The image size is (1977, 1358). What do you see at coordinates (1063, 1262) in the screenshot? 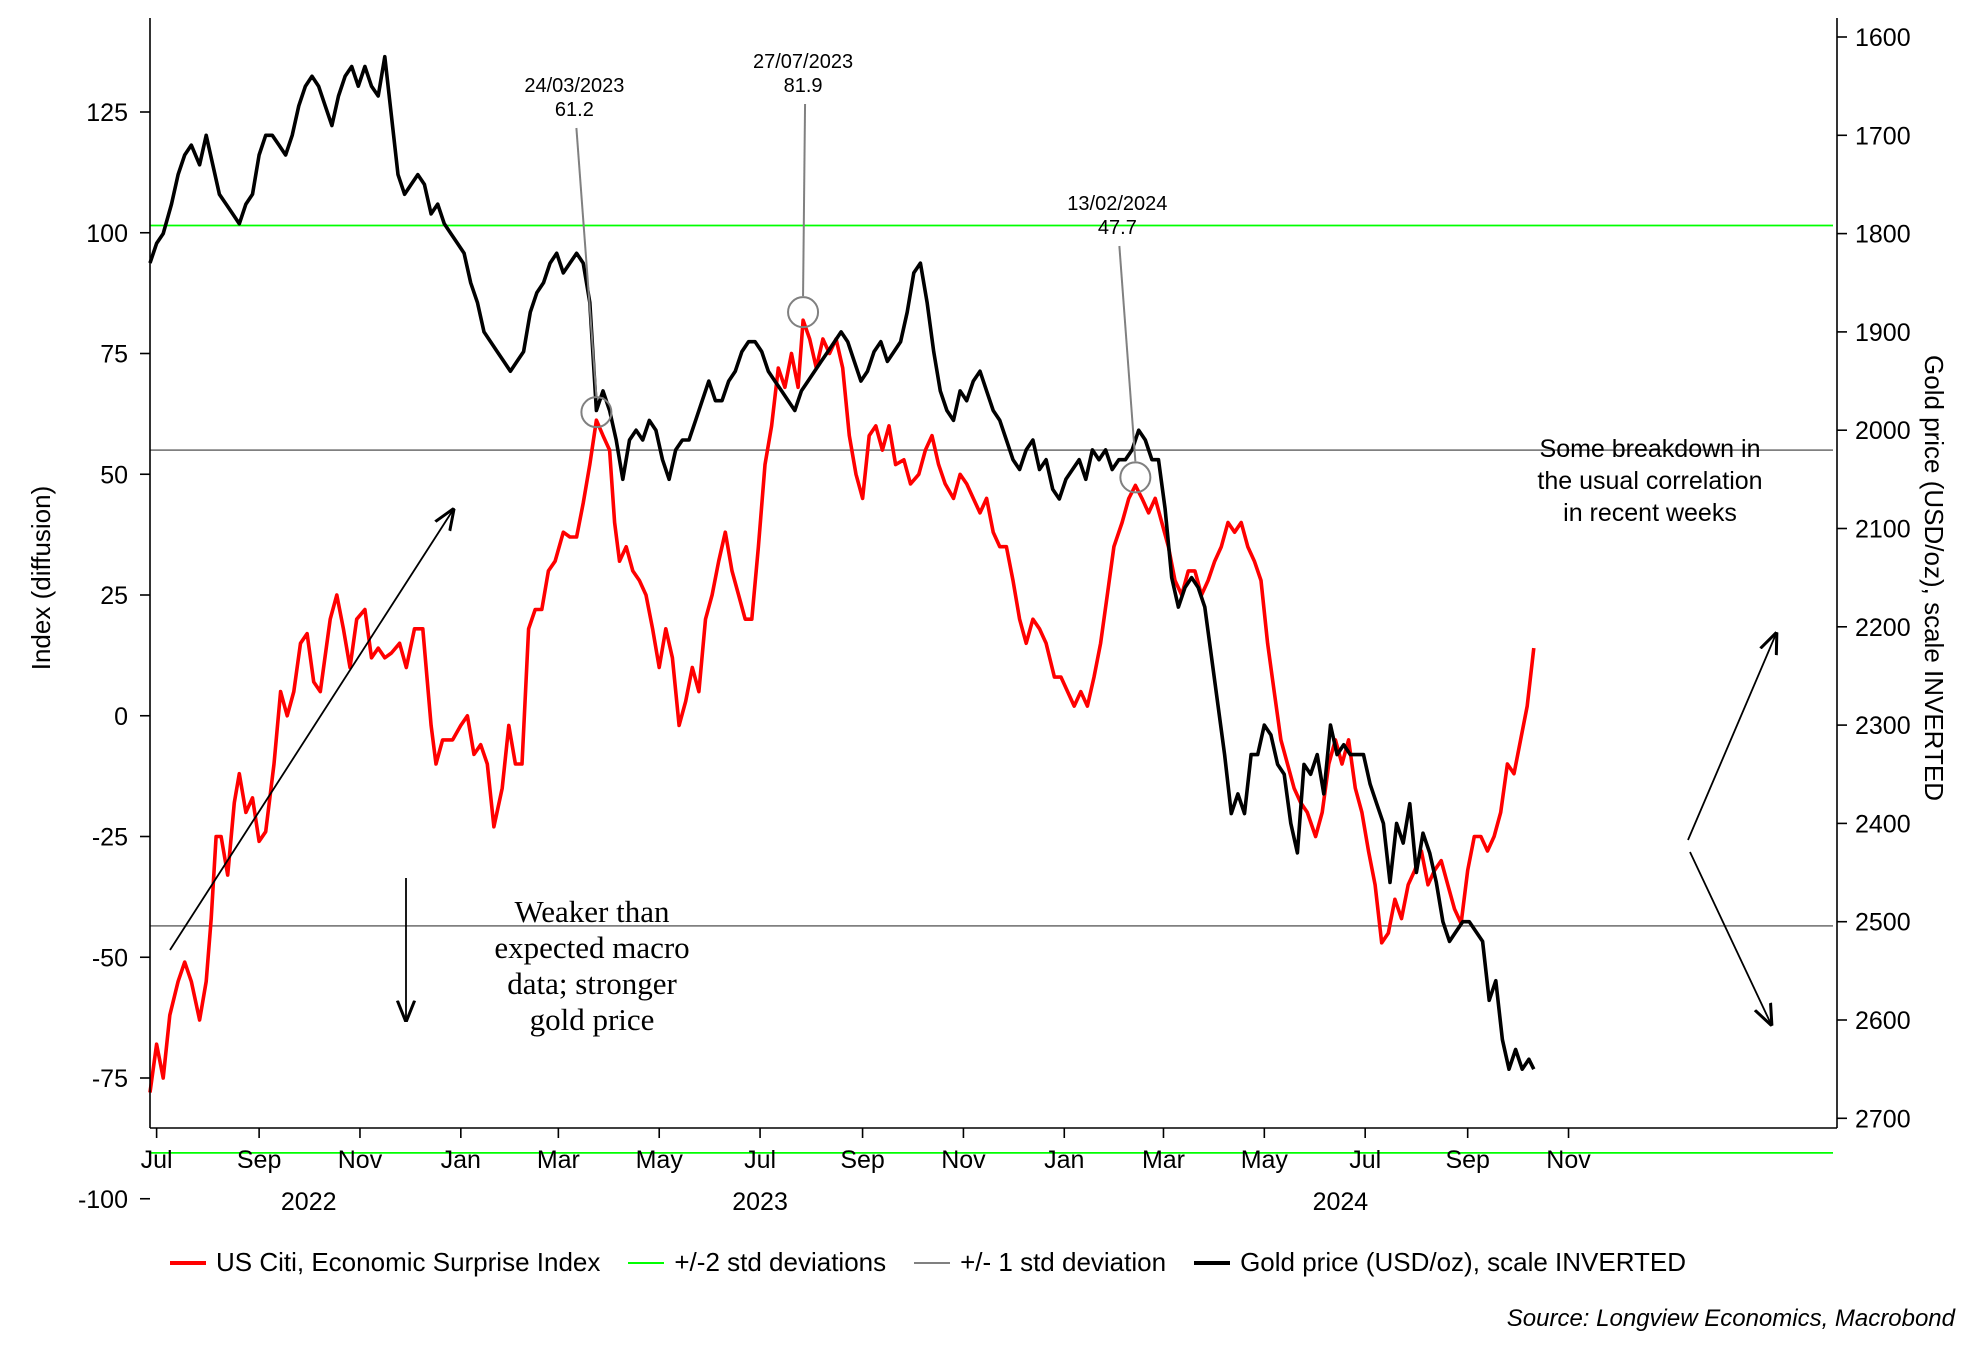
I see `legend-label: +/- 1 std deviation` at bounding box center [1063, 1262].